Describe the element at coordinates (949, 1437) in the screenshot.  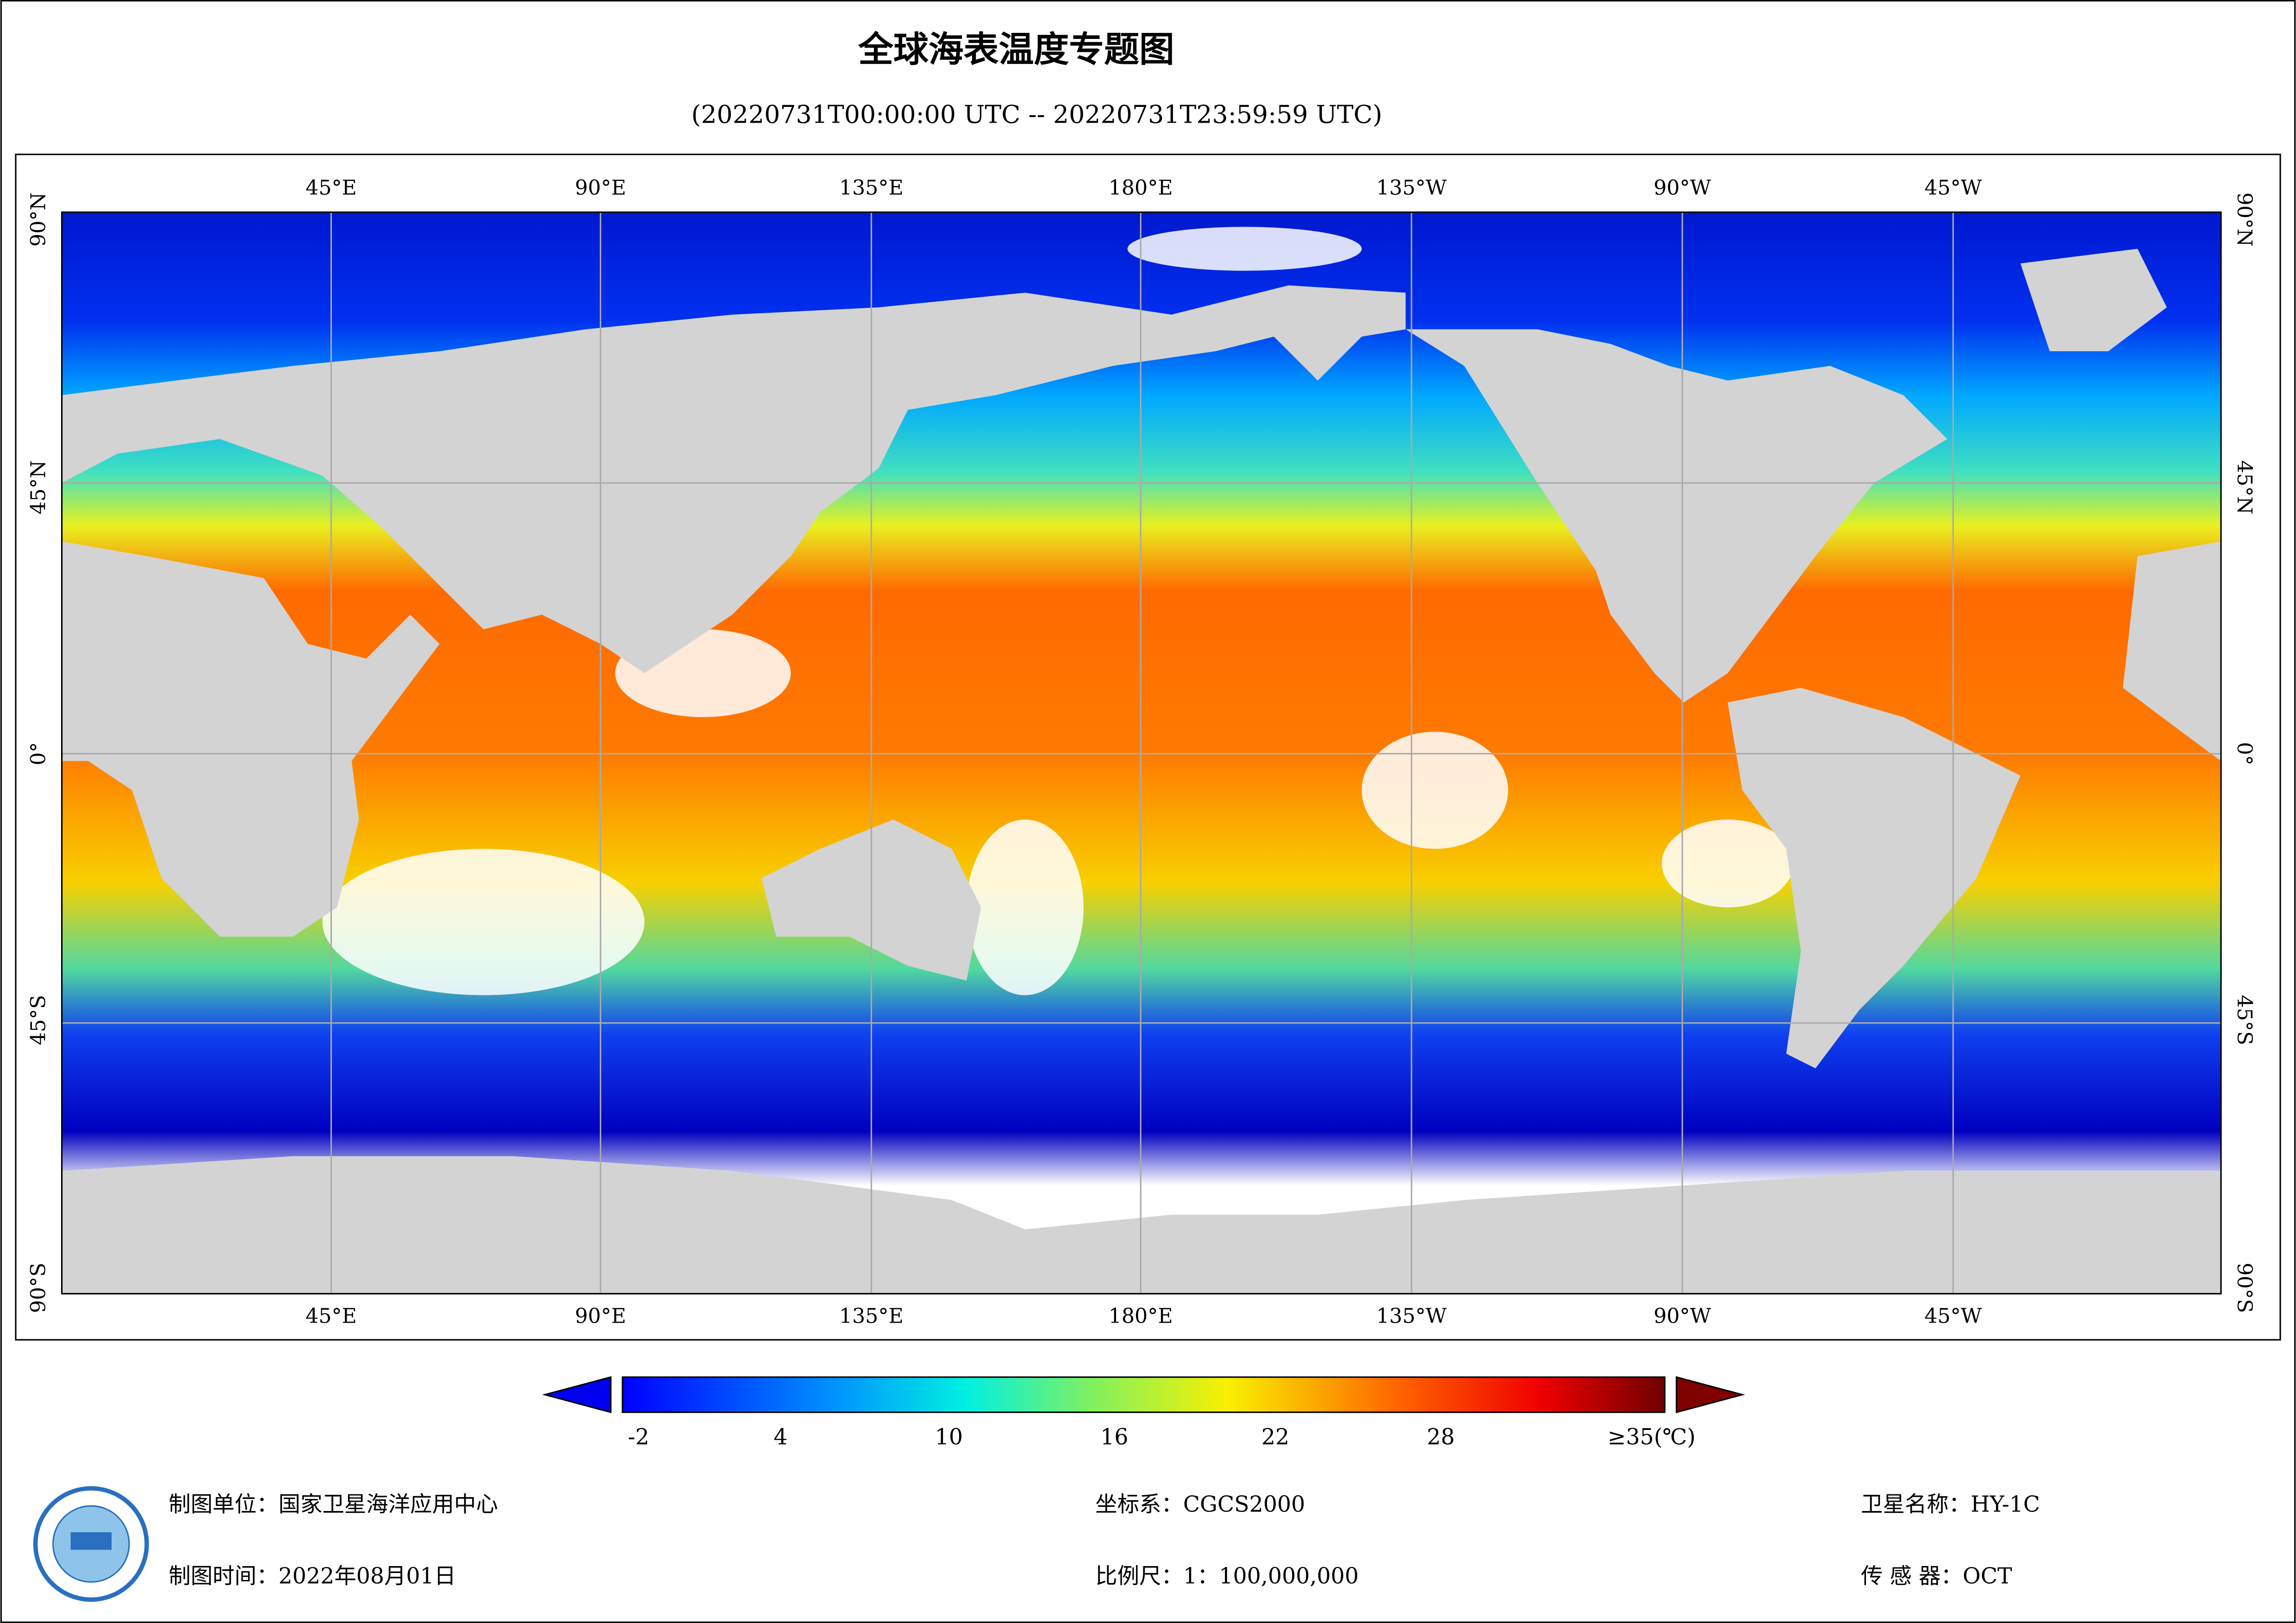
I see `colorbar-tick: 10` at that location.